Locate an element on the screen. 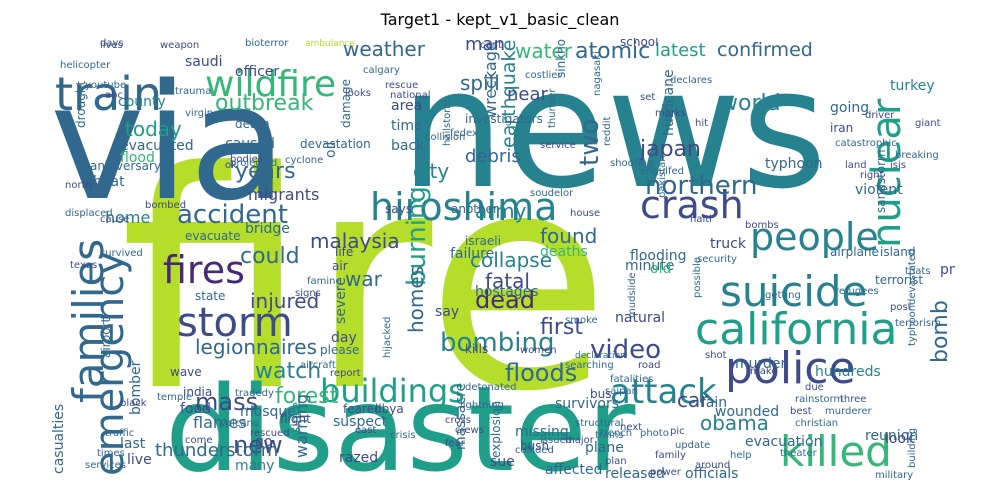  word-times: times is located at coordinates (111, 453).